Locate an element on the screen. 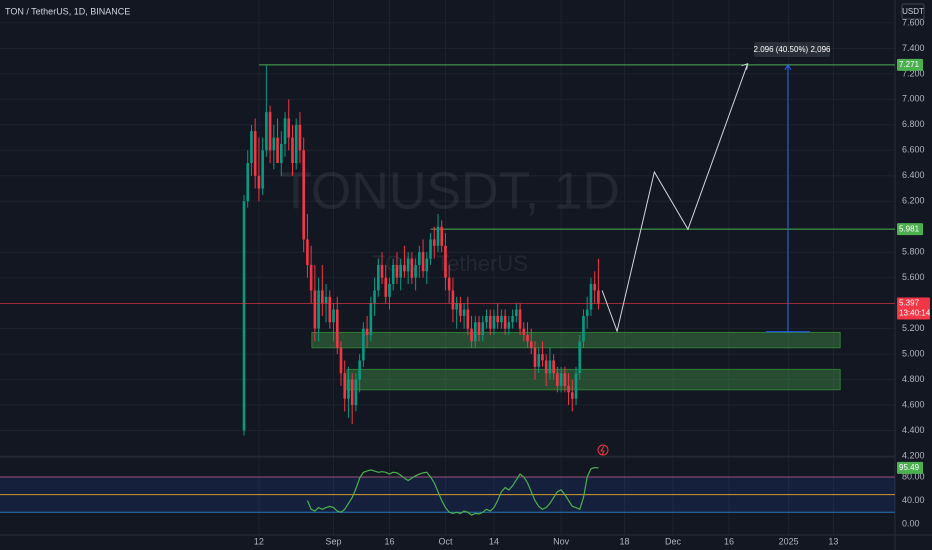 This screenshot has width=932, height=550. y-tick-label: 4.800 is located at coordinates (913, 379).